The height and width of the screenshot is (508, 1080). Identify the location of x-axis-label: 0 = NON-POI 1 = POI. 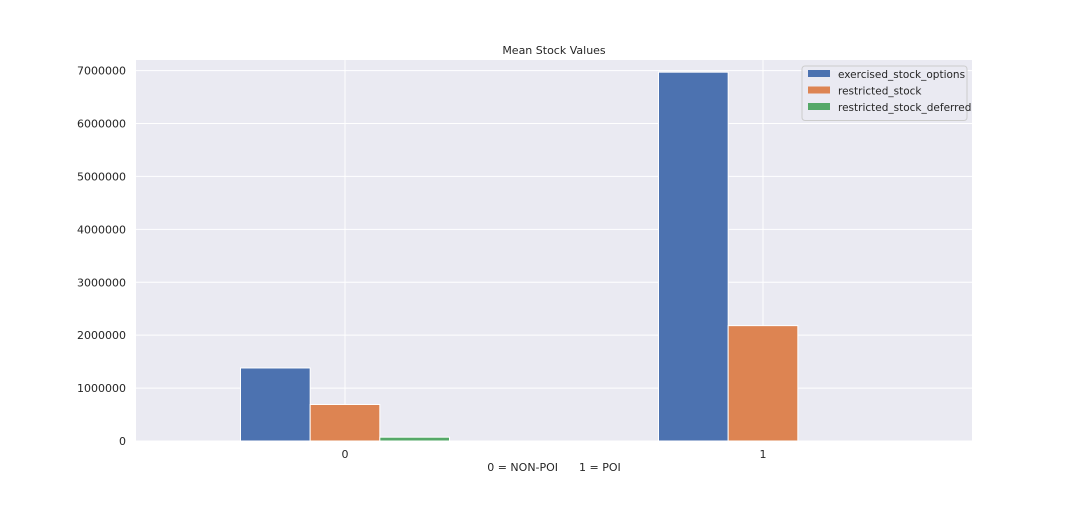
(554, 467).